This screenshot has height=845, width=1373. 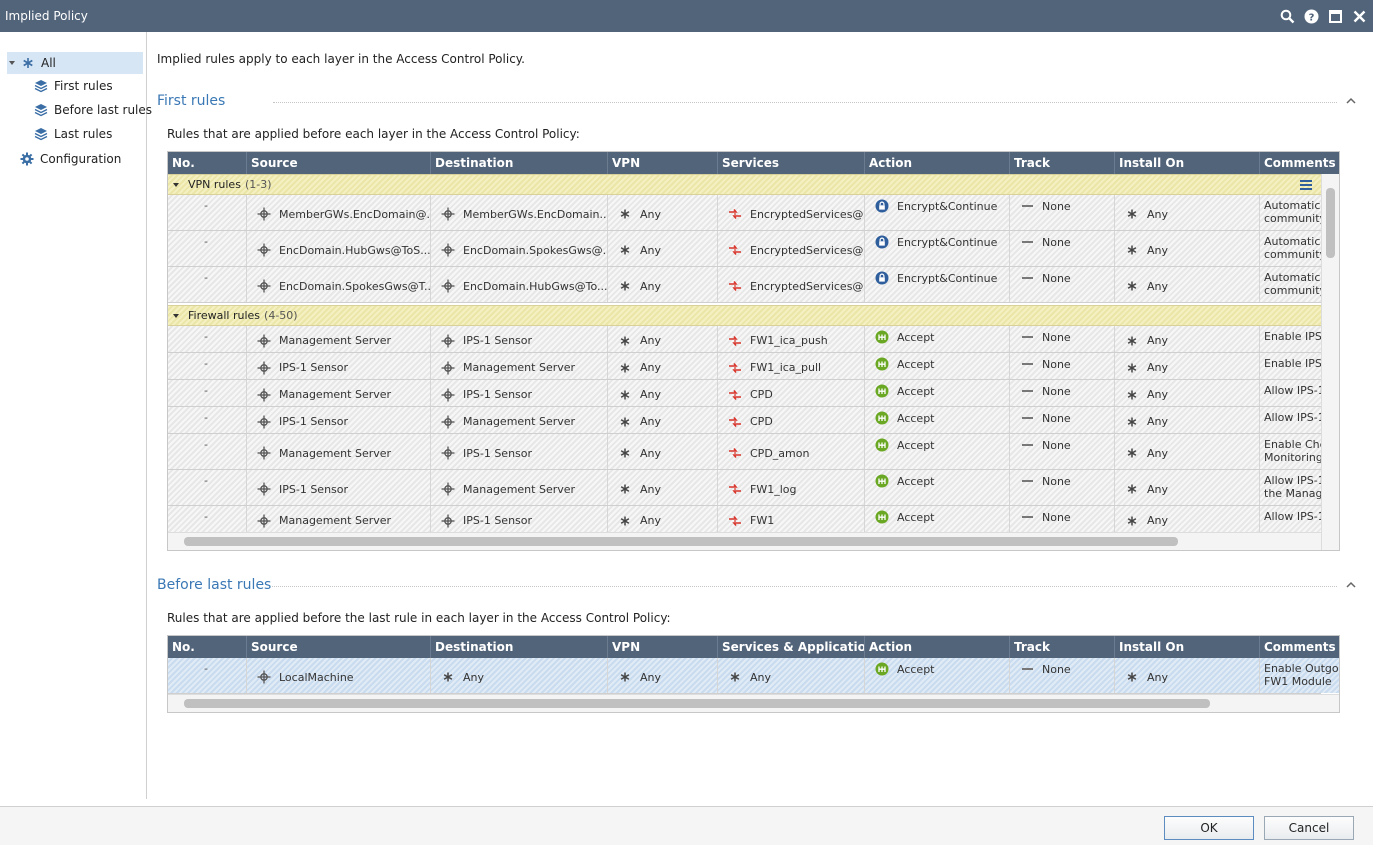 I want to click on cell-service: FW1, so click(x=791, y=519).